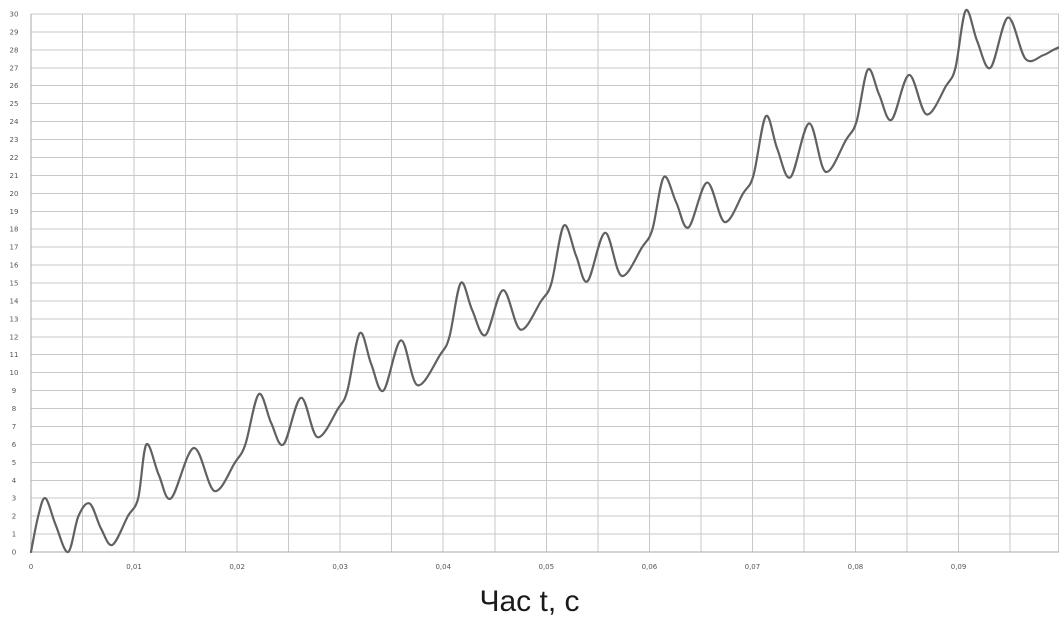 Image resolution: width=1059 pixels, height=624 pixels. I want to click on y-tick-label: 3, so click(14, 499).